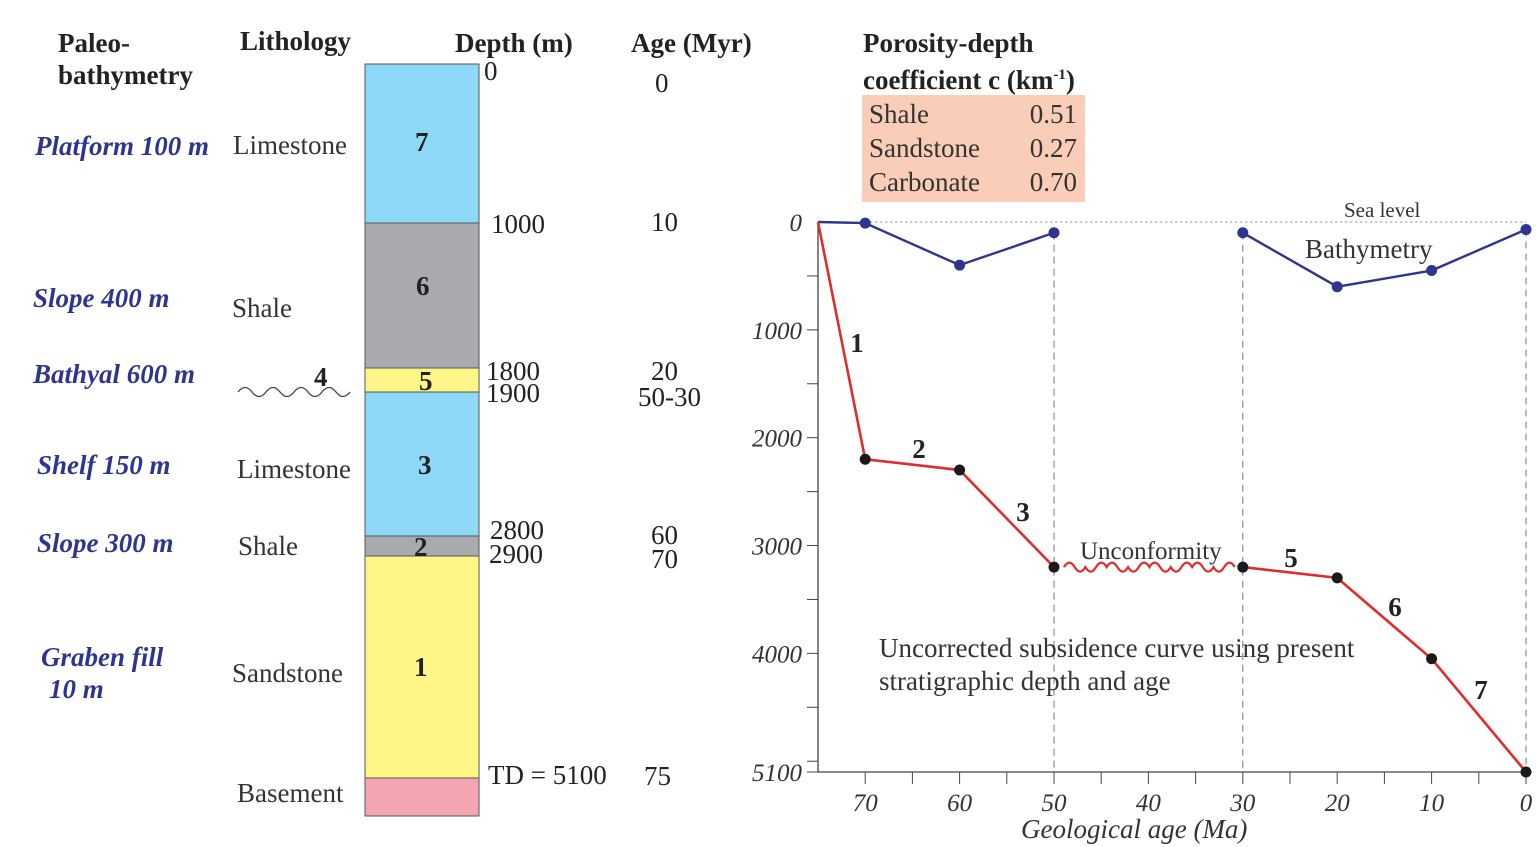 Image resolution: width=1536 pixels, height=847 pixels. Describe the element at coordinates (290, 793) in the screenshot. I see `lithology-label: Basement` at that location.